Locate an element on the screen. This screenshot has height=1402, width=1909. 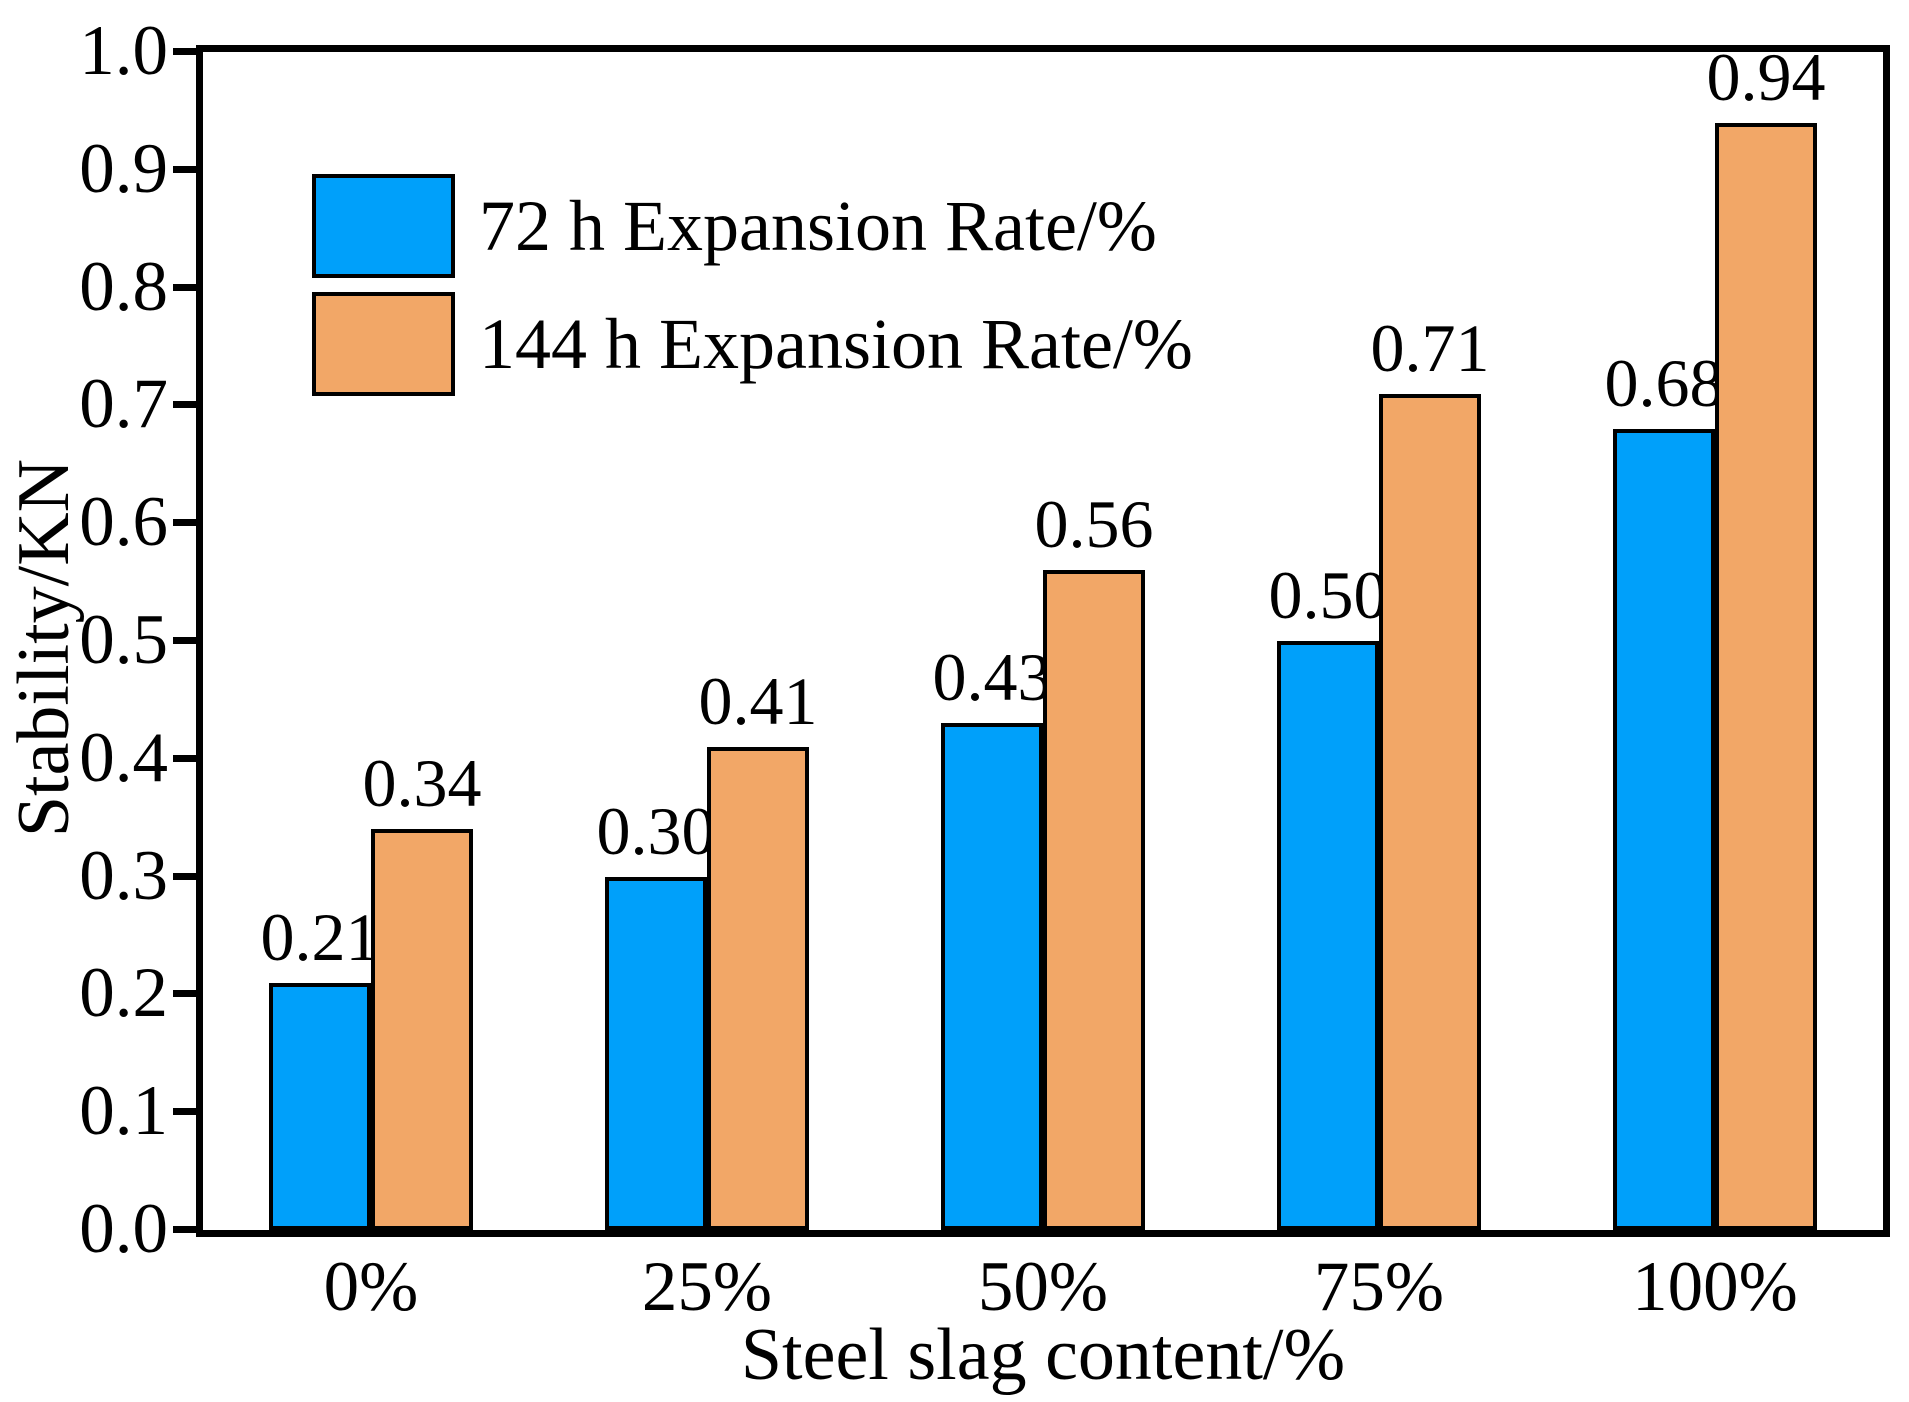
y-tick-mark-0.6 is located at coordinates (185, 523).